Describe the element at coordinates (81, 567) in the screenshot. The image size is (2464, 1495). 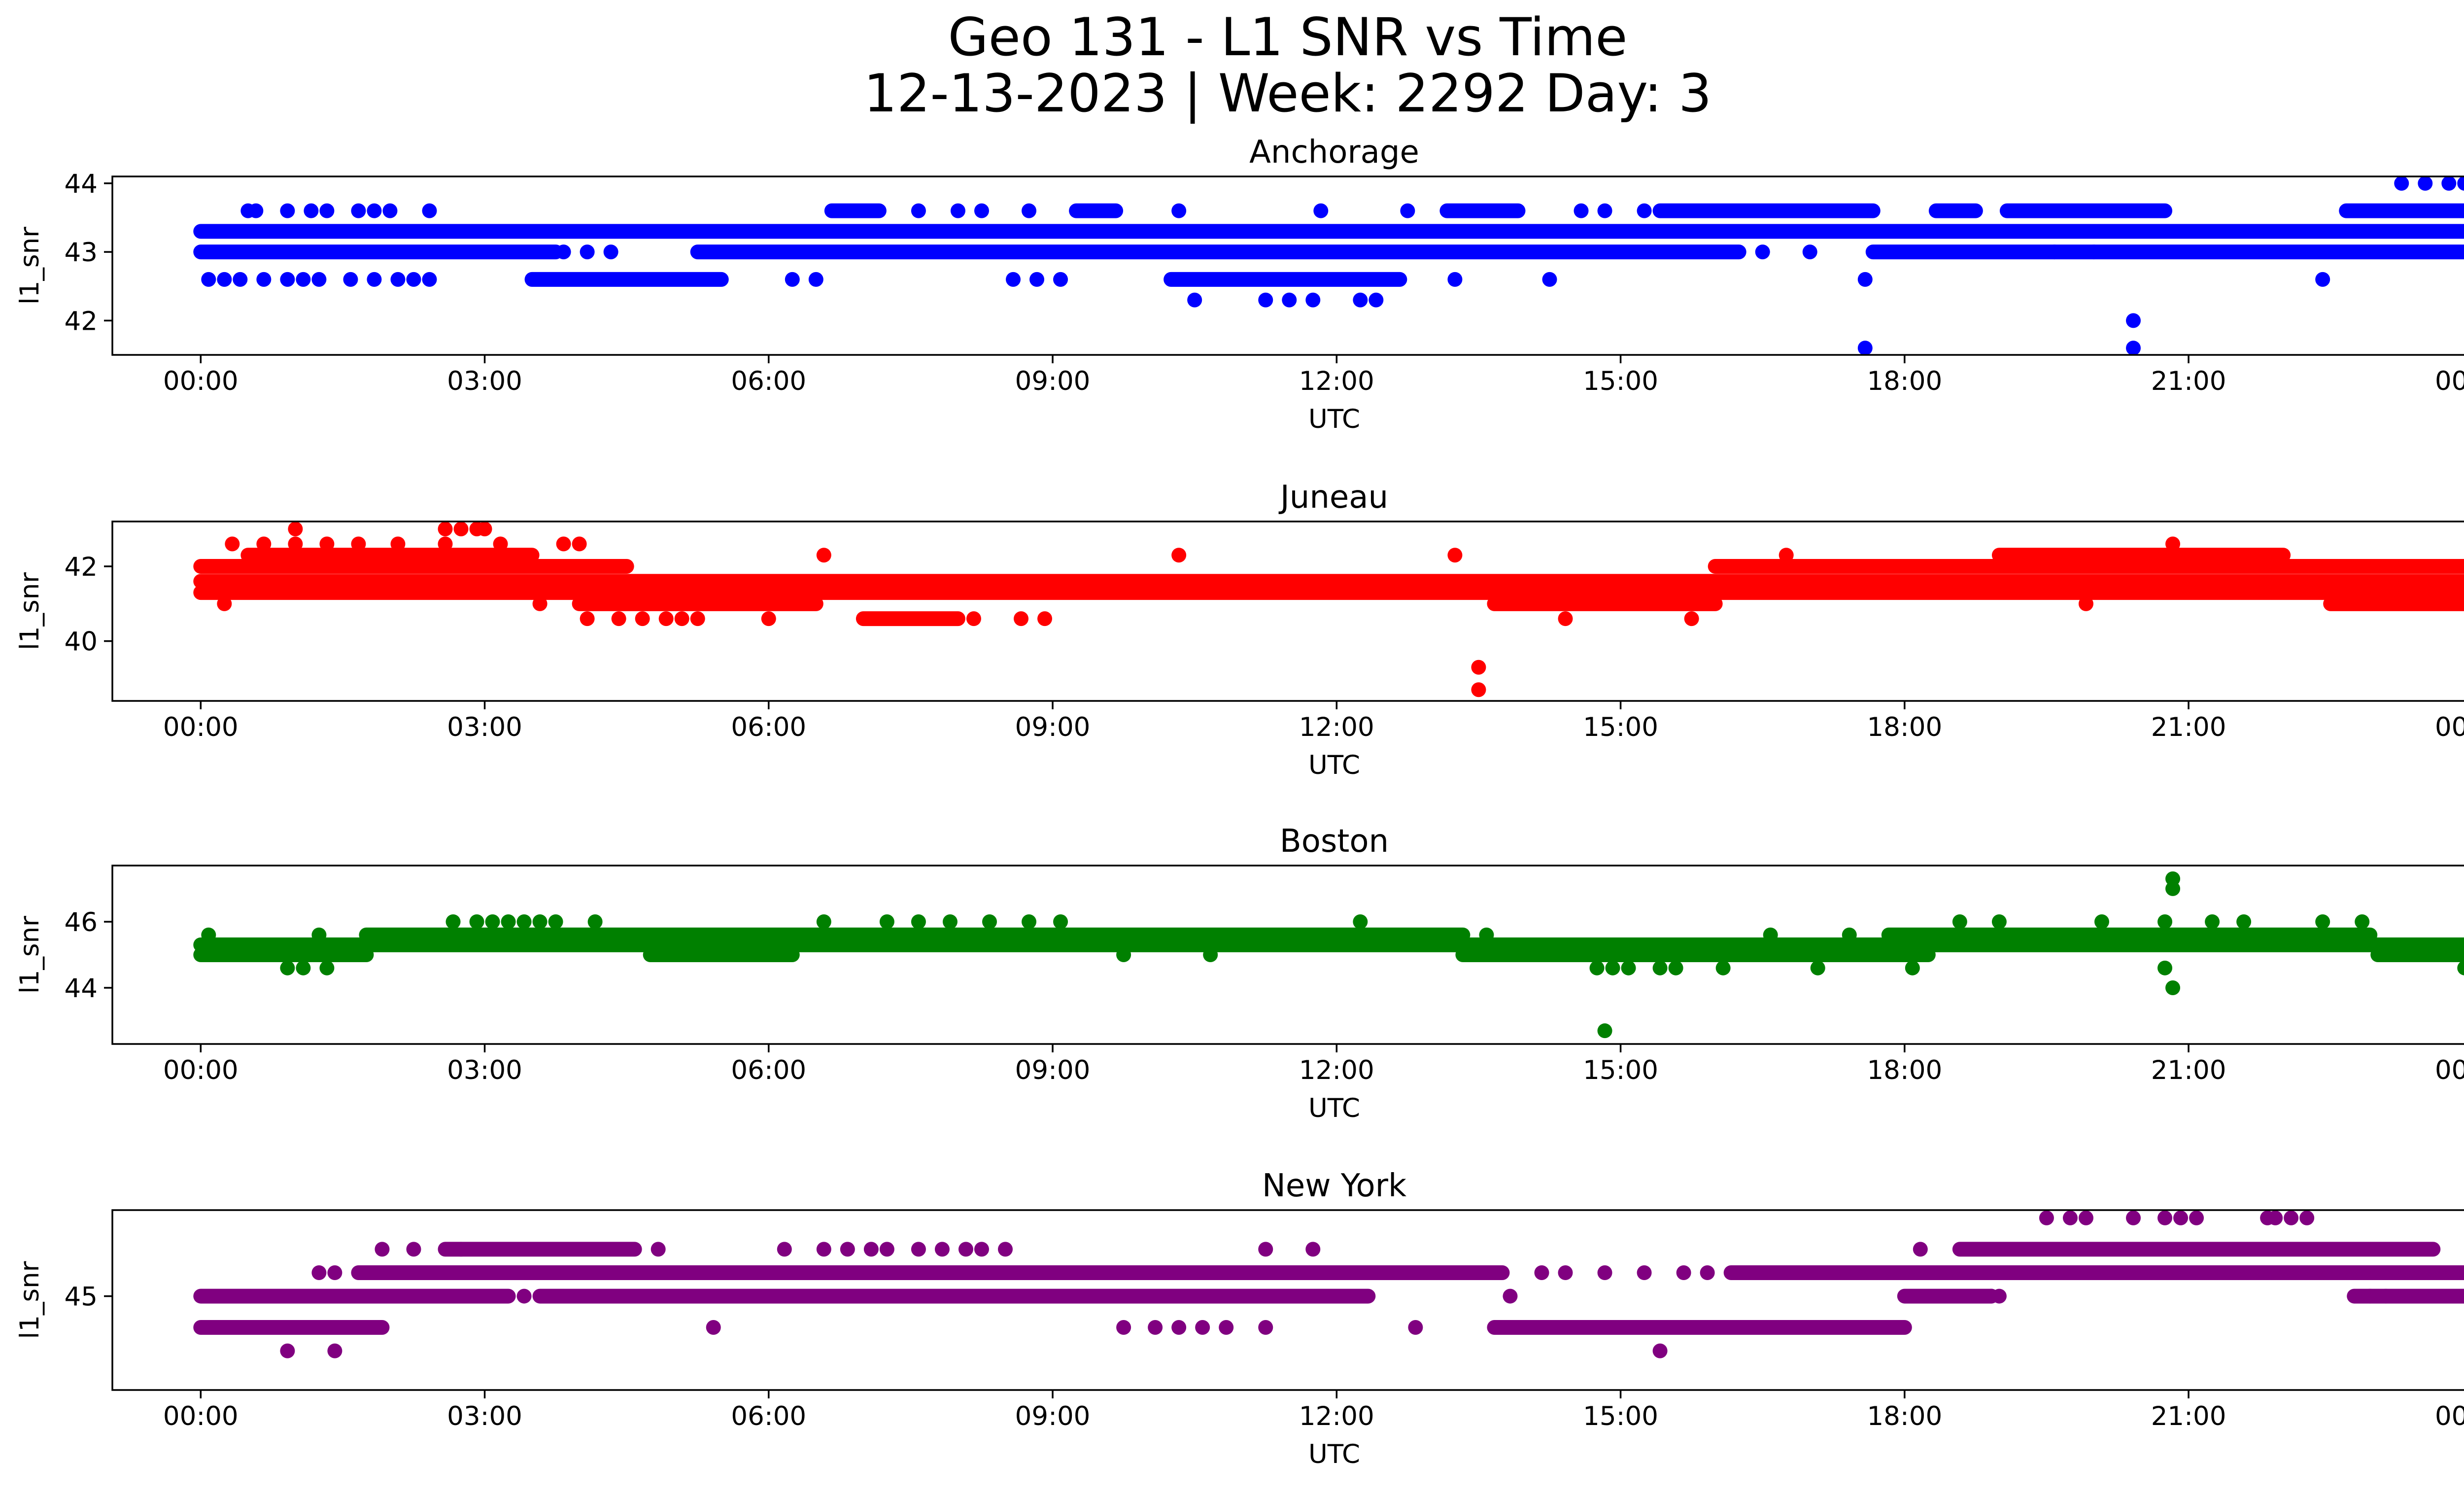
I see `y-tick-label-1: 42` at that location.